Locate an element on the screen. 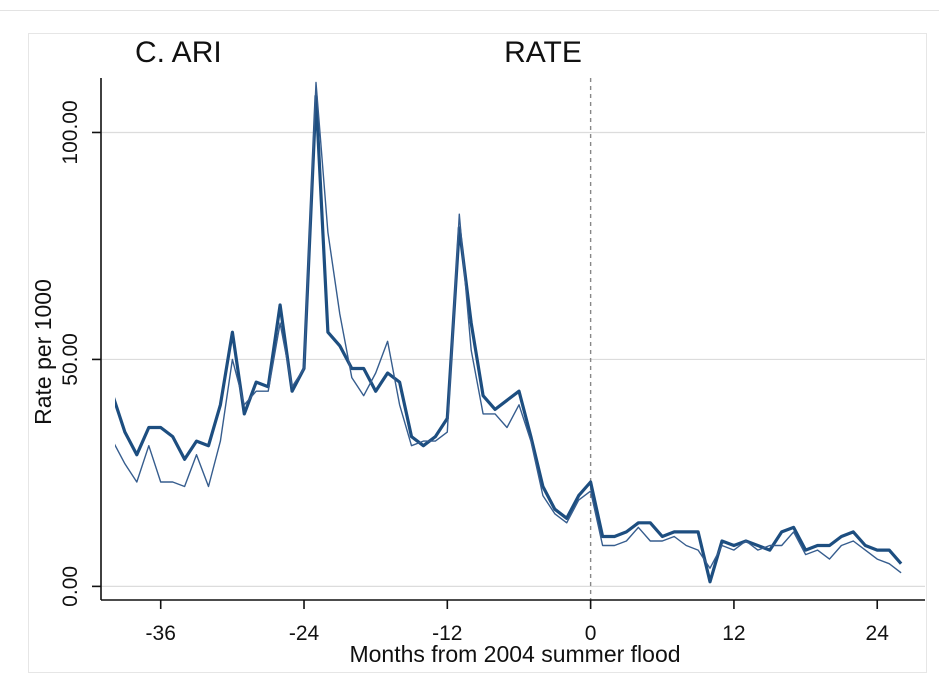 The image size is (939, 690). y-axis-title: Rate per 1000 is located at coordinates (43, 352).